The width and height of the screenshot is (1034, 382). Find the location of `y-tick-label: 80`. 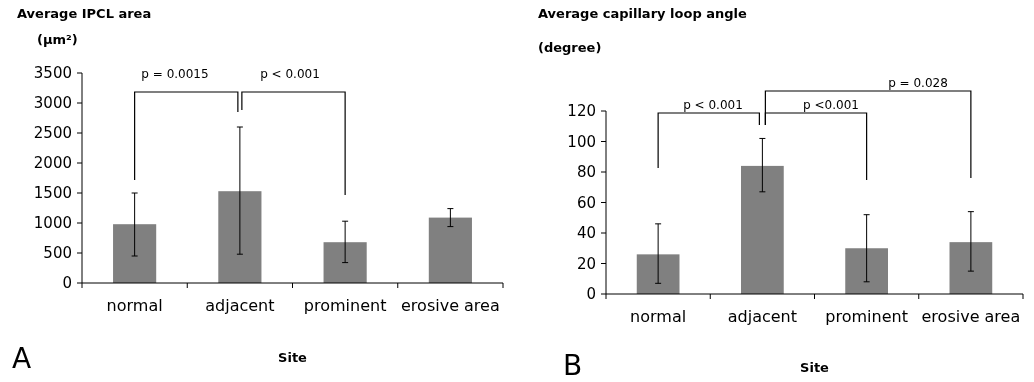

y-tick-label: 80 is located at coordinates (586, 172).